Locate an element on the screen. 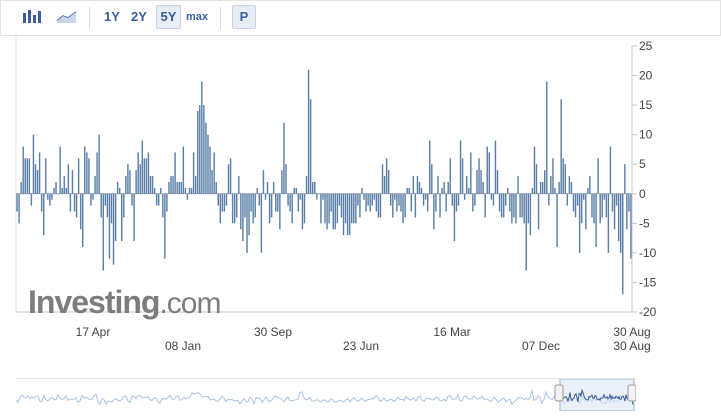  navigator-selection is located at coordinates (597, 395).